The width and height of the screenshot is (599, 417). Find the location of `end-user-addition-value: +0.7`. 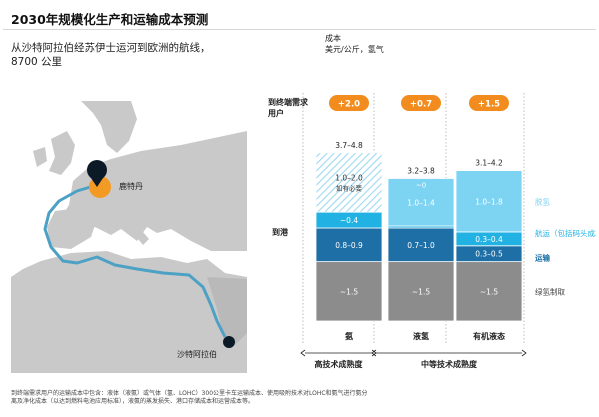

end-user-addition-value: +0.7 is located at coordinates (421, 105).